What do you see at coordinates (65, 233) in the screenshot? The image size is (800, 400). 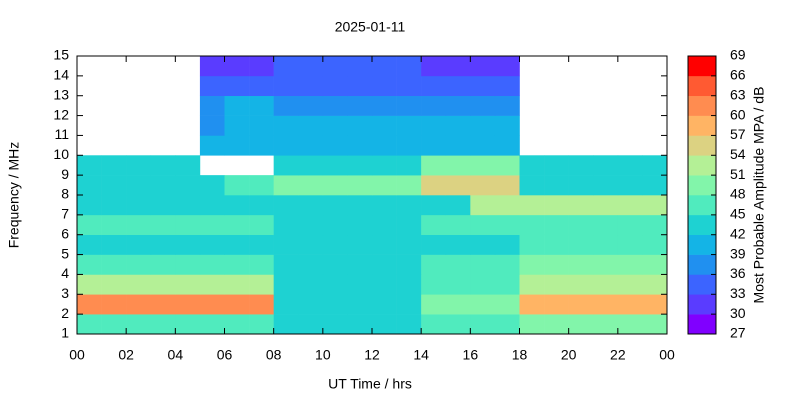 I see `y-tick-label: 6` at bounding box center [65, 233].